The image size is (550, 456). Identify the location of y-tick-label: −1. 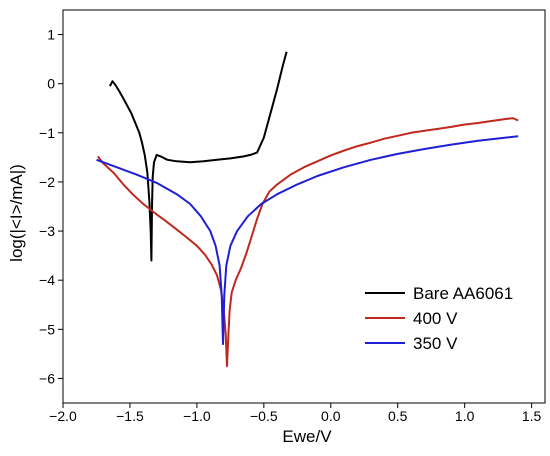
(47, 133).